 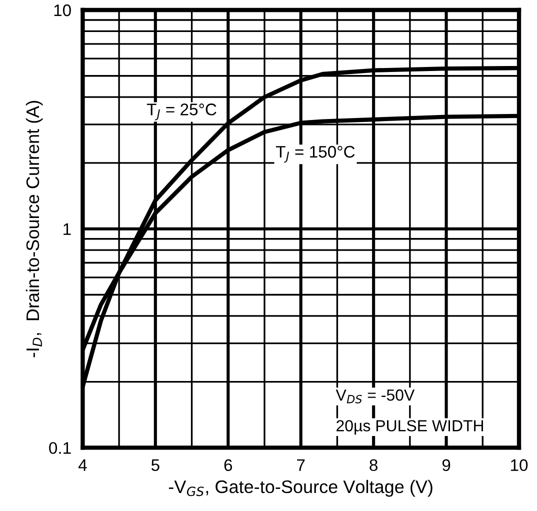 What do you see at coordinates (60, 448) in the screenshot?
I see `y-tick-label: 0.1` at bounding box center [60, 448].